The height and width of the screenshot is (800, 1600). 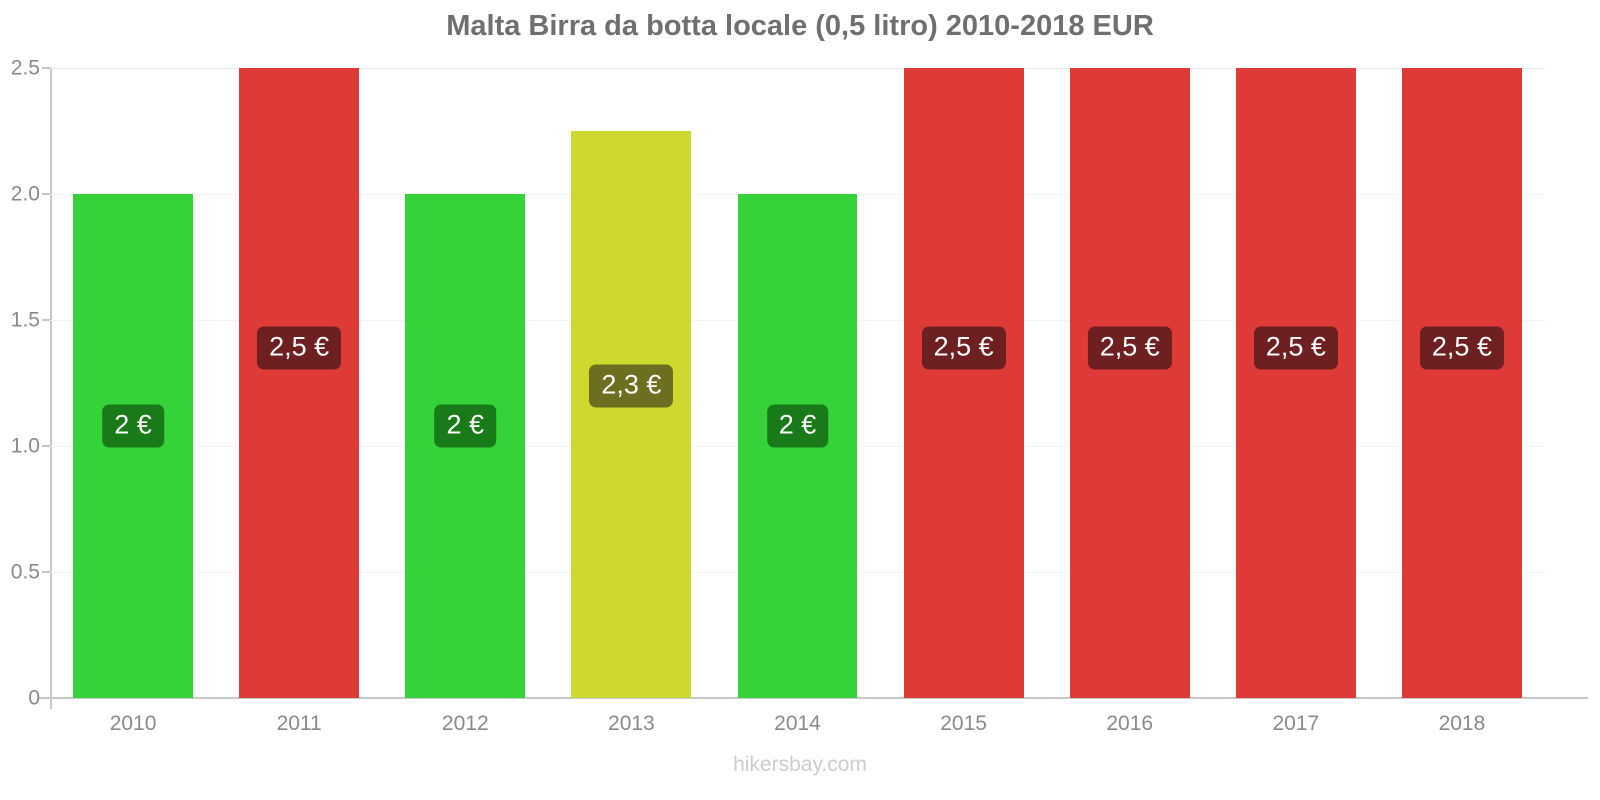 What do you see at coordinates (1130, 723) in the screenshot?
I see `x-axis-tick-label: 2016` at bounding box center [1130, 723].